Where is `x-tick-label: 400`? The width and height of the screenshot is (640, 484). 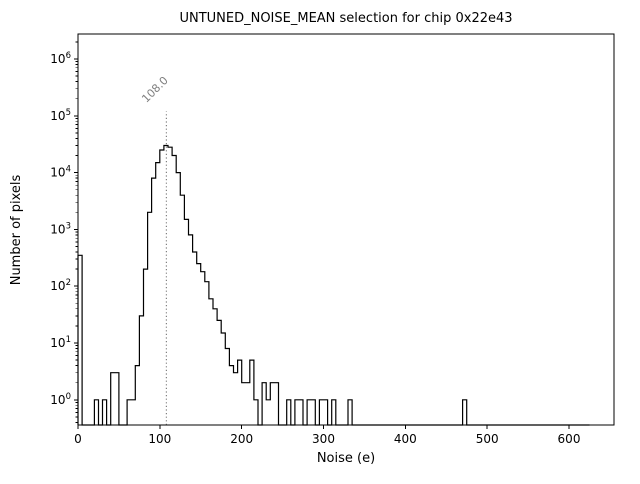
x-tick-label: 400 is located at coordinates (405, 439).